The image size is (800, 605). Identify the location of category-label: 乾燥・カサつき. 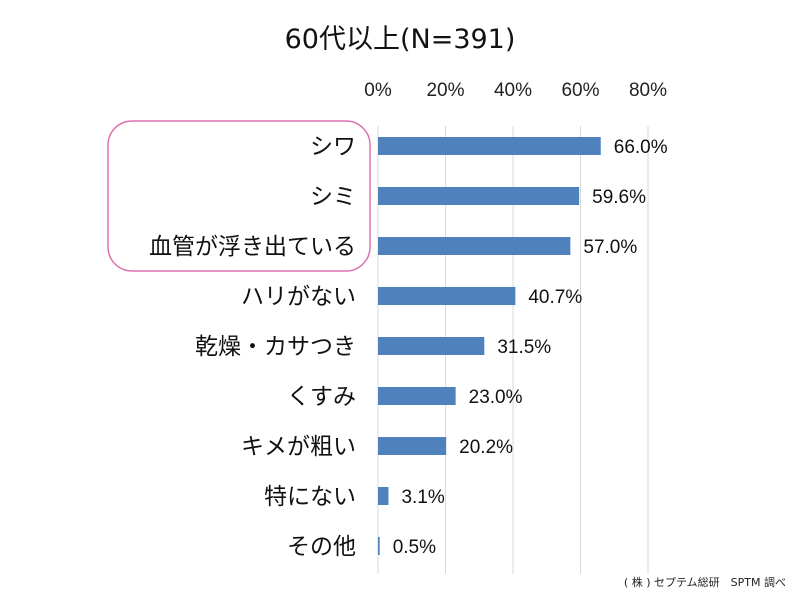
(275, 347).